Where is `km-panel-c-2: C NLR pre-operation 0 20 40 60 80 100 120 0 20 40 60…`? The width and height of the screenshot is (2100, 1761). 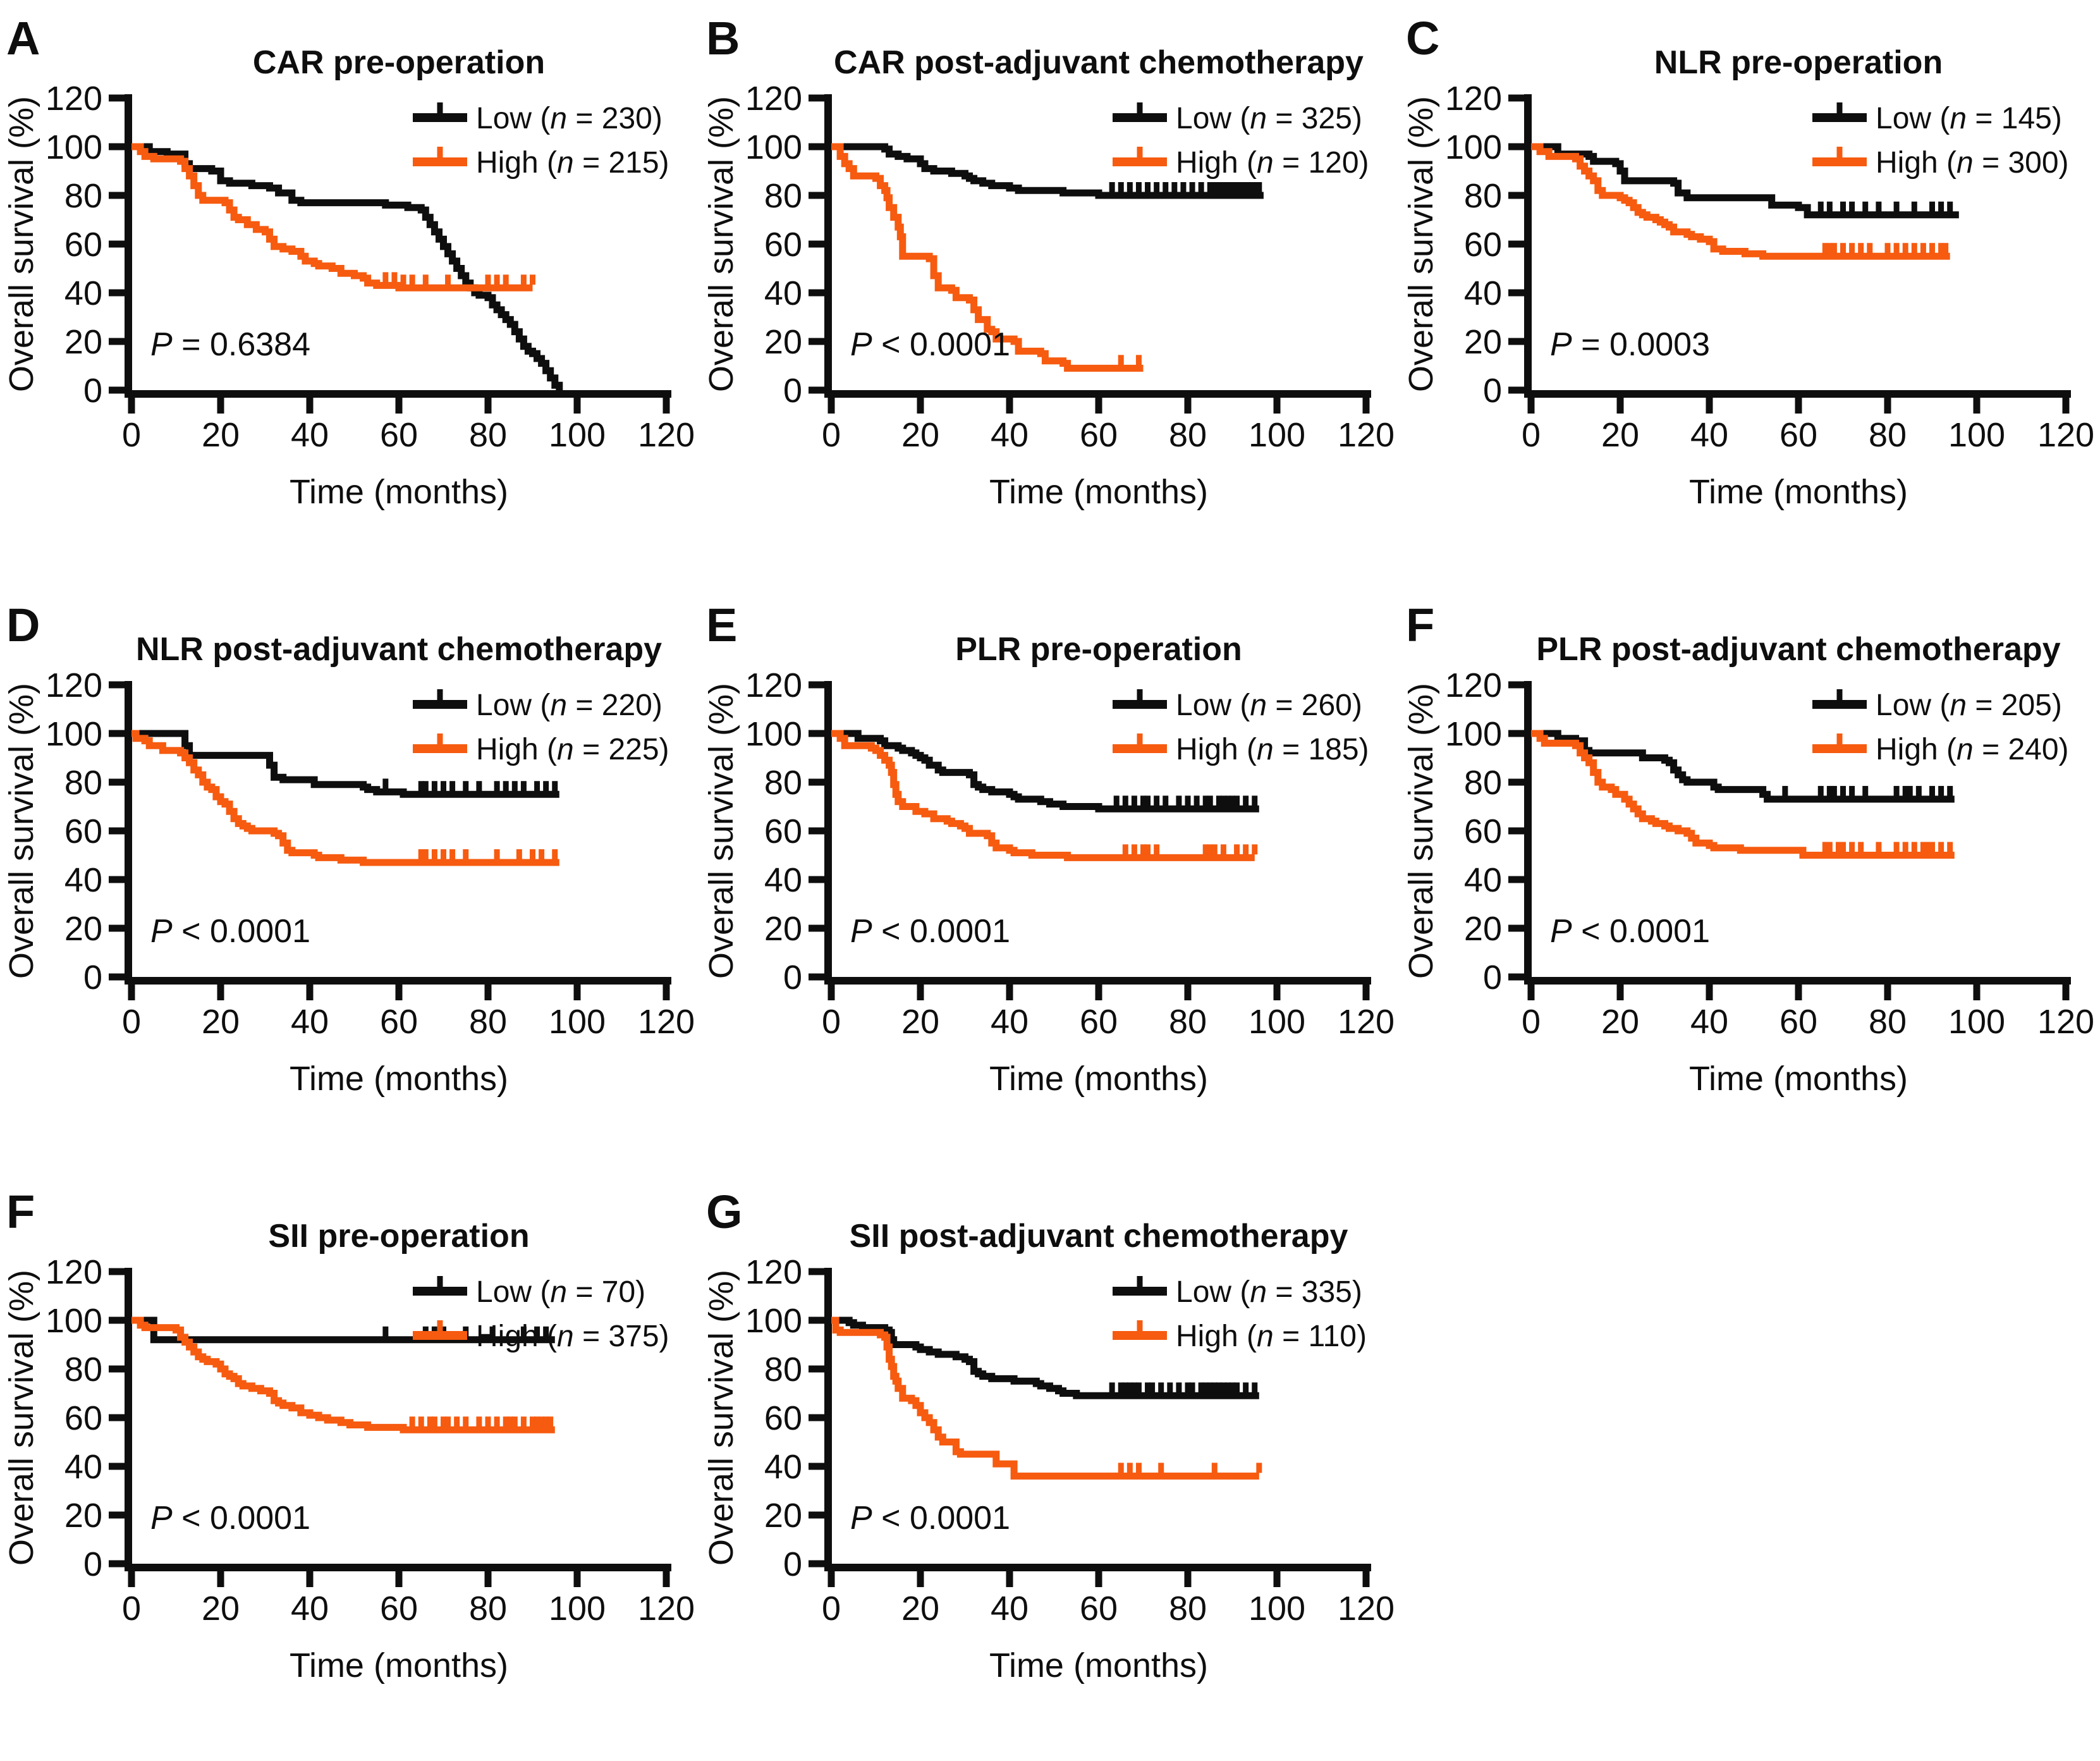 km-panel-c-2: C NLR pre-operation 0 20 40 60 80 100 120 0 20 40 60… is located at coordinates (1748, 261).